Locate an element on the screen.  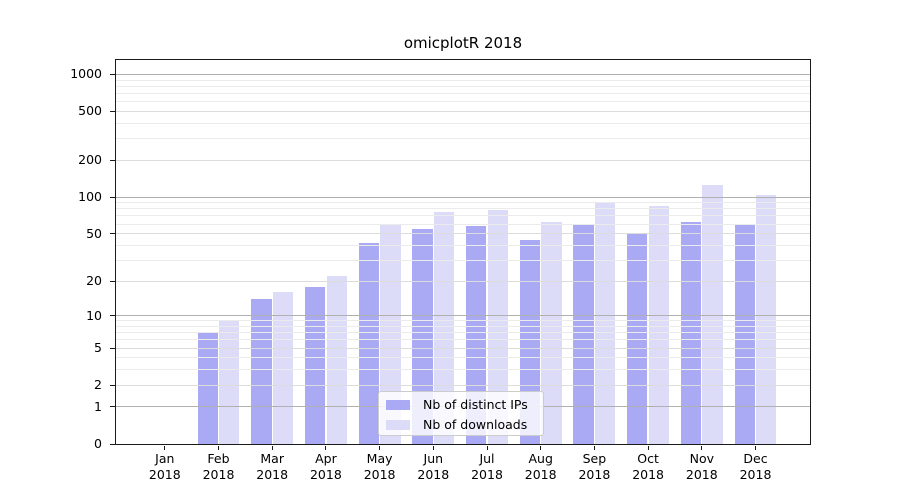
bar-downloads-jun is located at coordinates (444, 327).